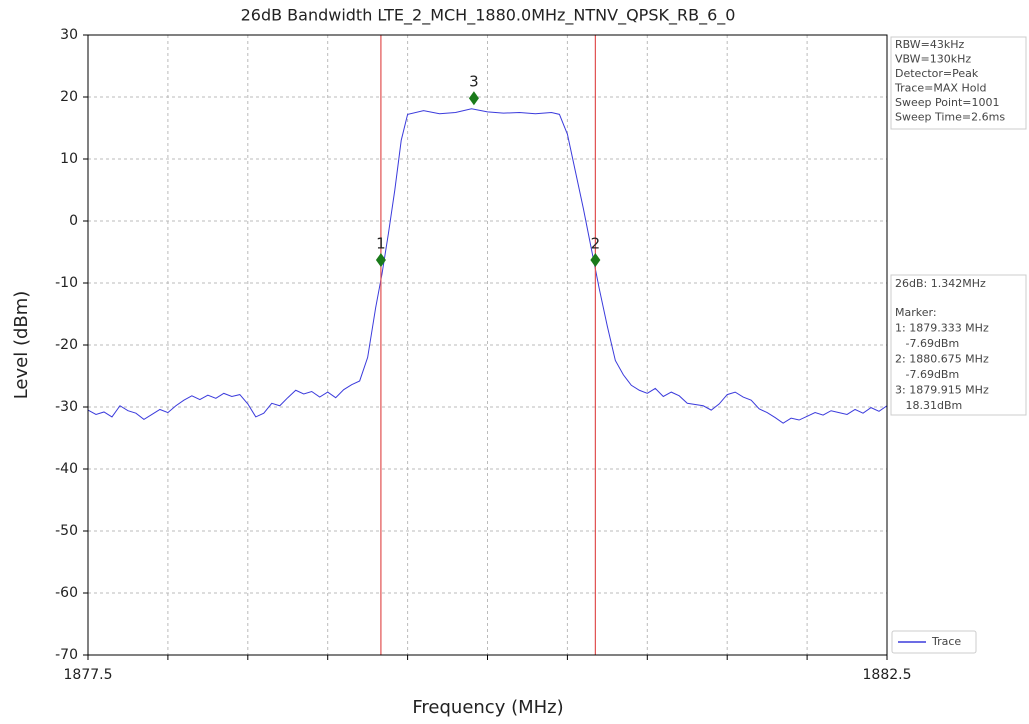 This screenshot has width=1029, height=724. I want to click on y-tick-label: 20, so click(69, 97).